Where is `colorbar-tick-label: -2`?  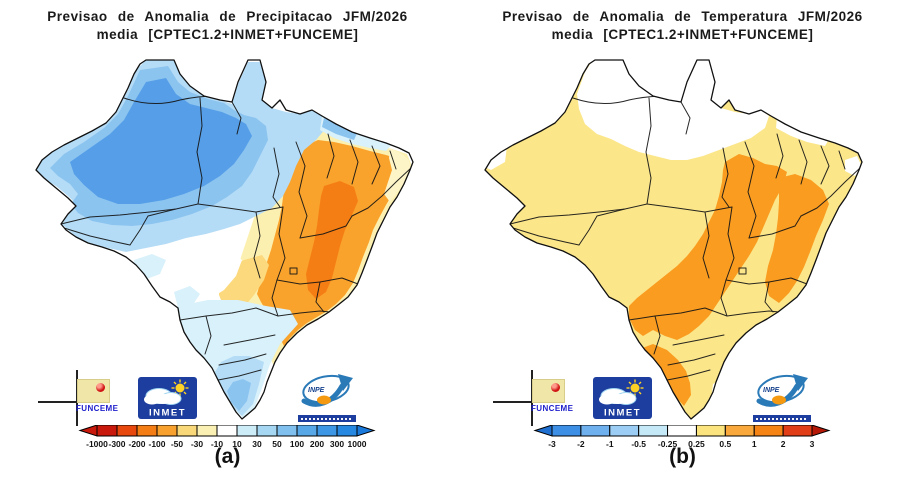 colorbar-tick-label: -2 is located at coordinates (581, 444).